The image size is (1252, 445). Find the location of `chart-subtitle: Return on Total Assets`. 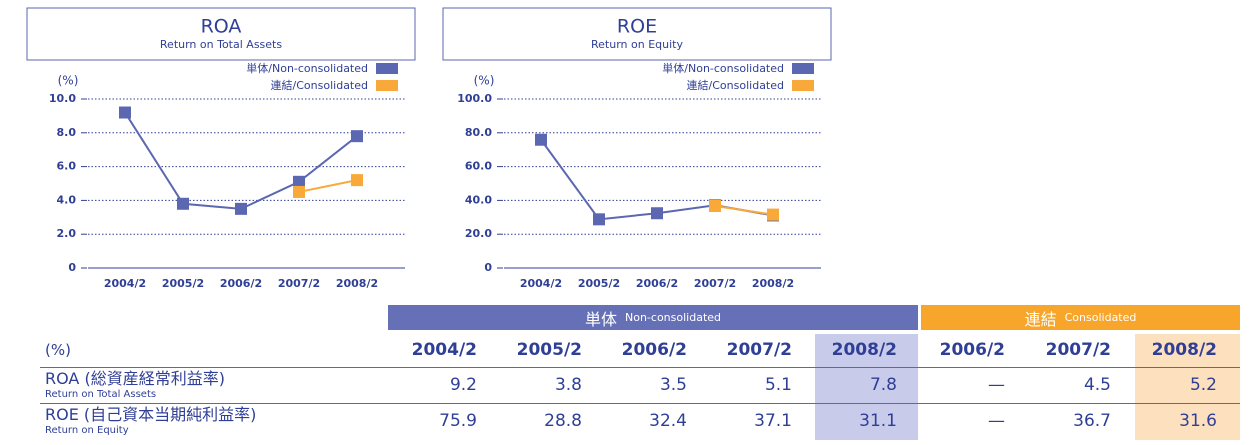

chart-subtitle: Return on Total Assets is located at coordinates (221, 44).